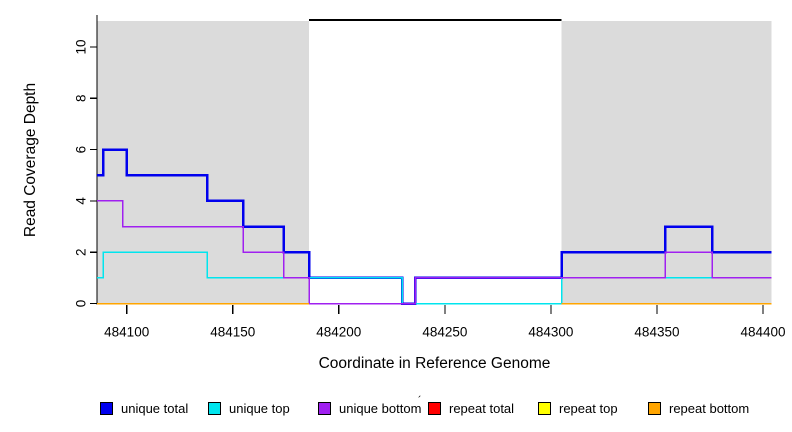 Image resolution: width=792 pixels, height=432 pixels. I want to click on x-tick-label: 484250, so click(444, 332).